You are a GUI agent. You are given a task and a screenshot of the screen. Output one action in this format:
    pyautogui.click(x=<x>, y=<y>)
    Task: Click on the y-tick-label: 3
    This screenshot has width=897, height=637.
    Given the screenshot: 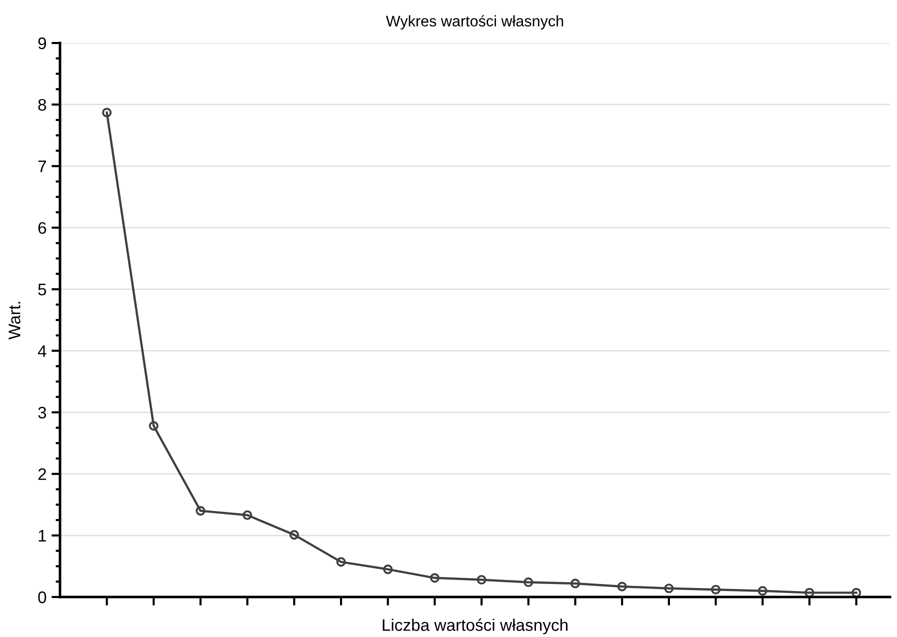 What is the action you would take?
    pyautogui.click(x=42, y=412)
    